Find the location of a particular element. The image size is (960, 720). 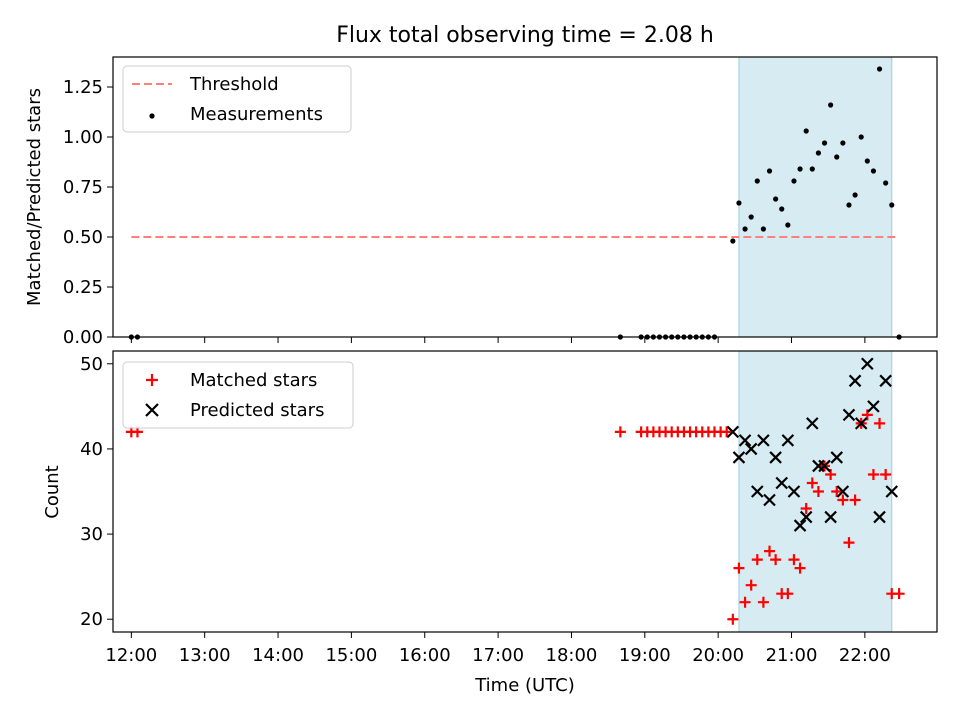

y-tick-label: 50 is located at coordinates (91, 364).